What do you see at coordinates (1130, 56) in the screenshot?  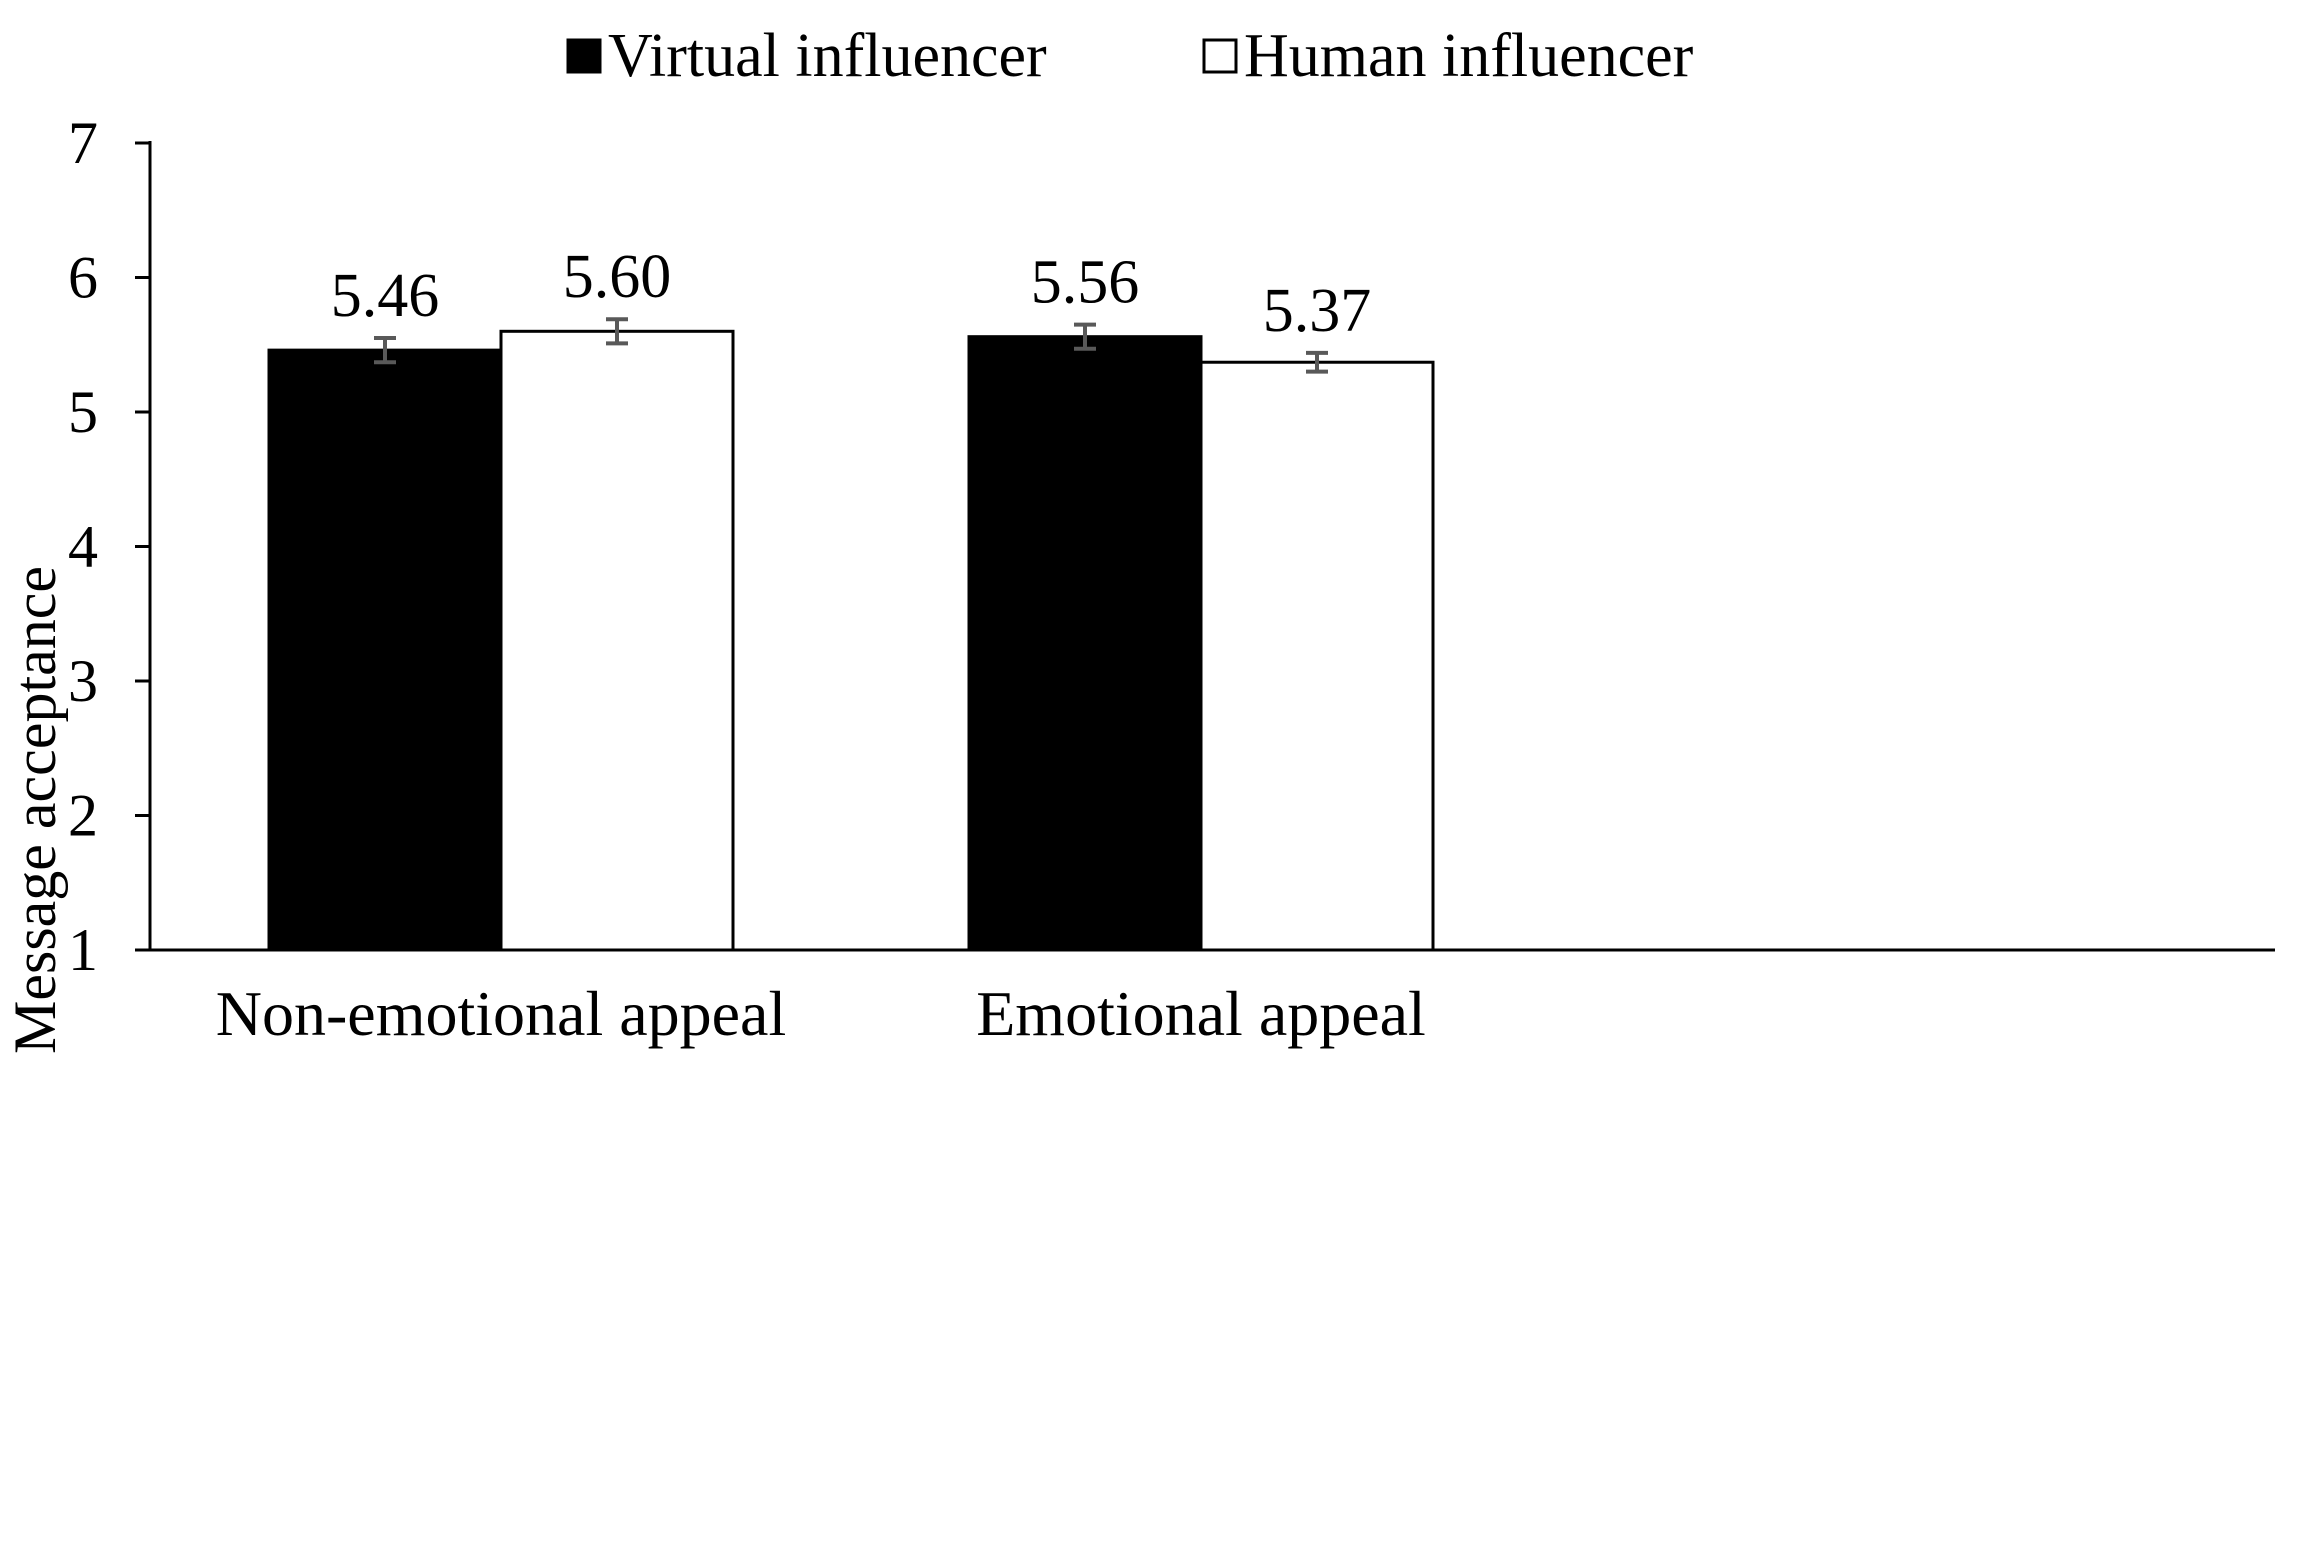 I see `legend: Virtual influencer Human influencer` at bounding box center [1130, 56].